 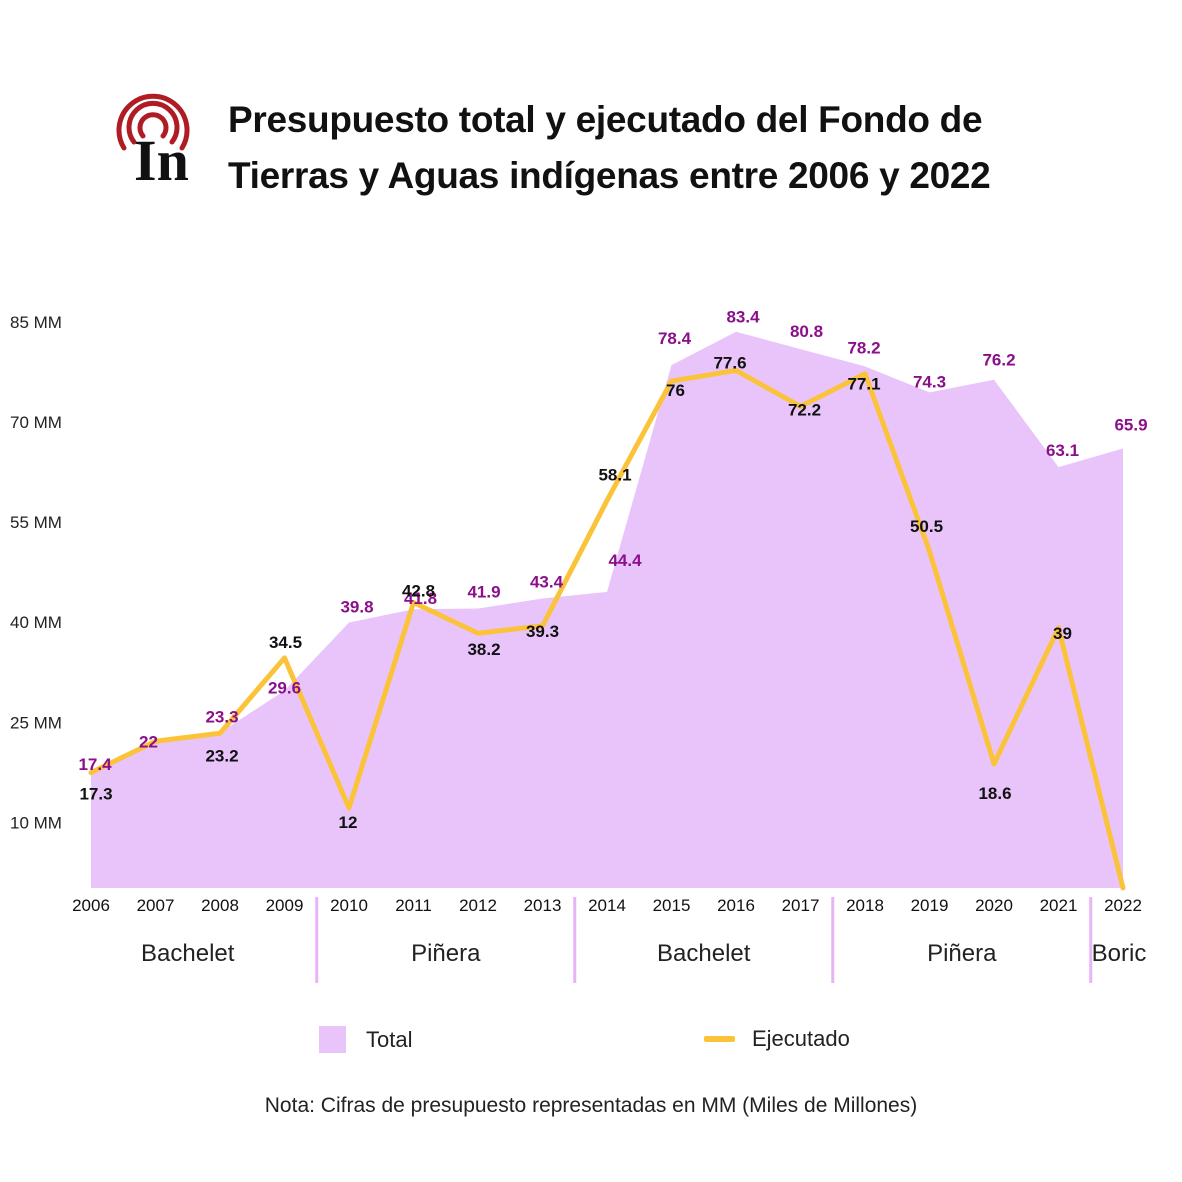 What do you see at coordinates (420, 598) in the screenshot?
I see `total-data-label: 41.8` at bounding box center [420, 598].